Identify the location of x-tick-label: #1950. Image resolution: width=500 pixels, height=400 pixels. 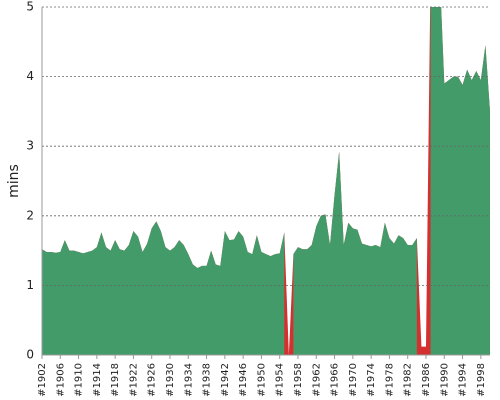
(261, 380).